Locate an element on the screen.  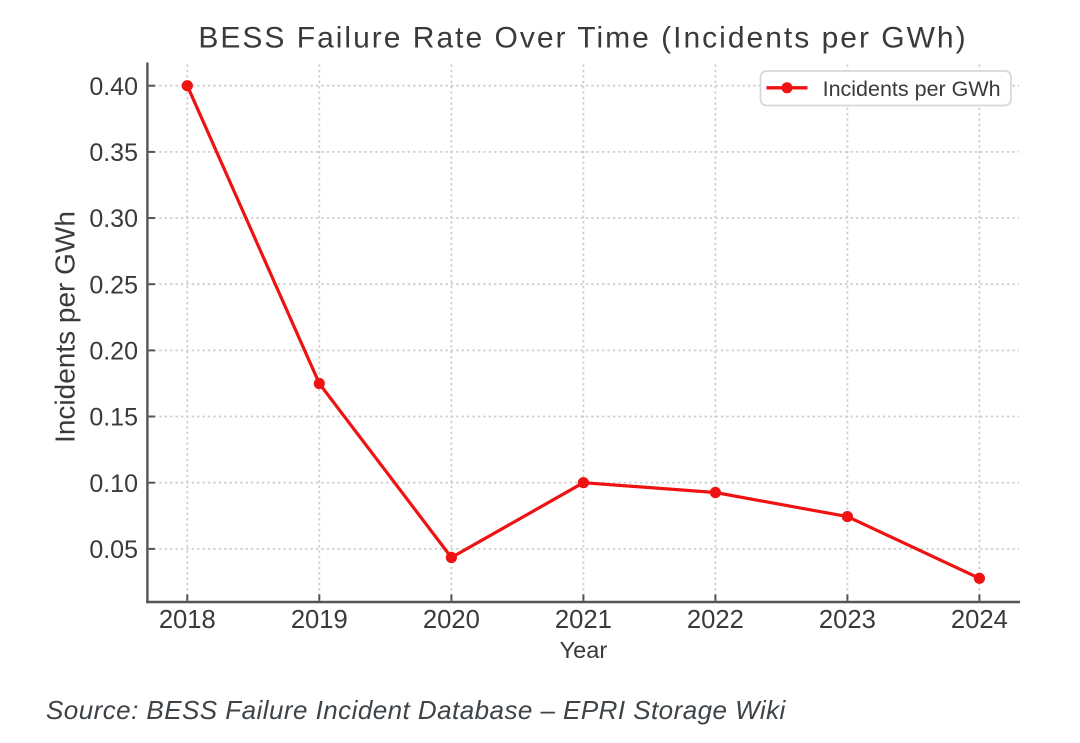
svg-text: 0.35 is located at coordinates (113, 153).